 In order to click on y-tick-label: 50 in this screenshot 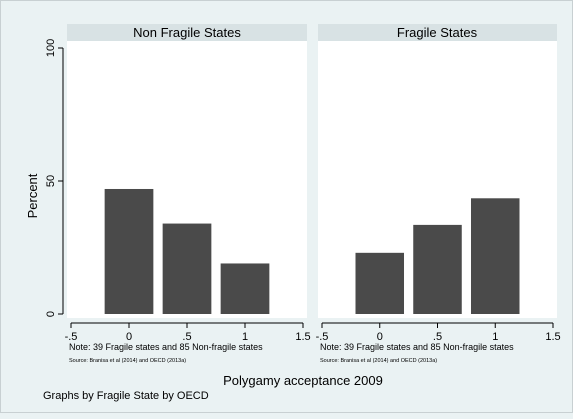, I will do `click(51, 181)`.